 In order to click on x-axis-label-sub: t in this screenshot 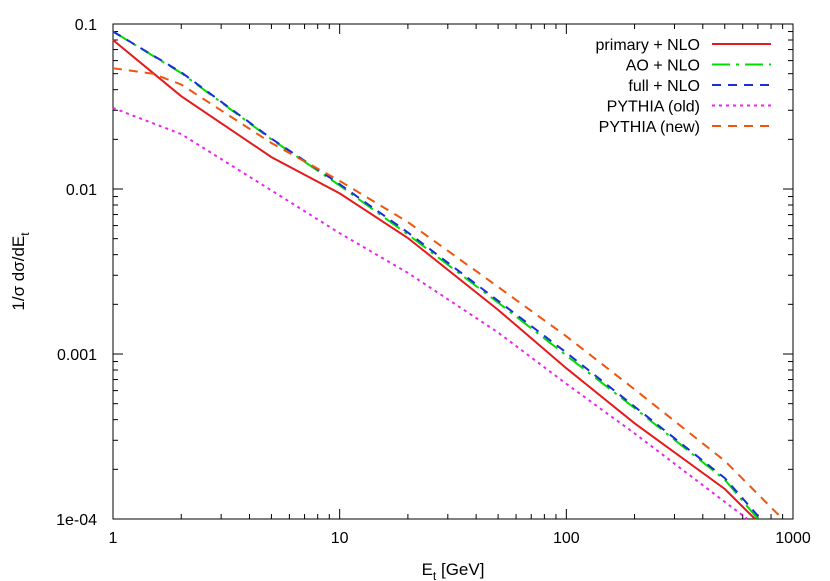, I will do `click(435, 575)`.